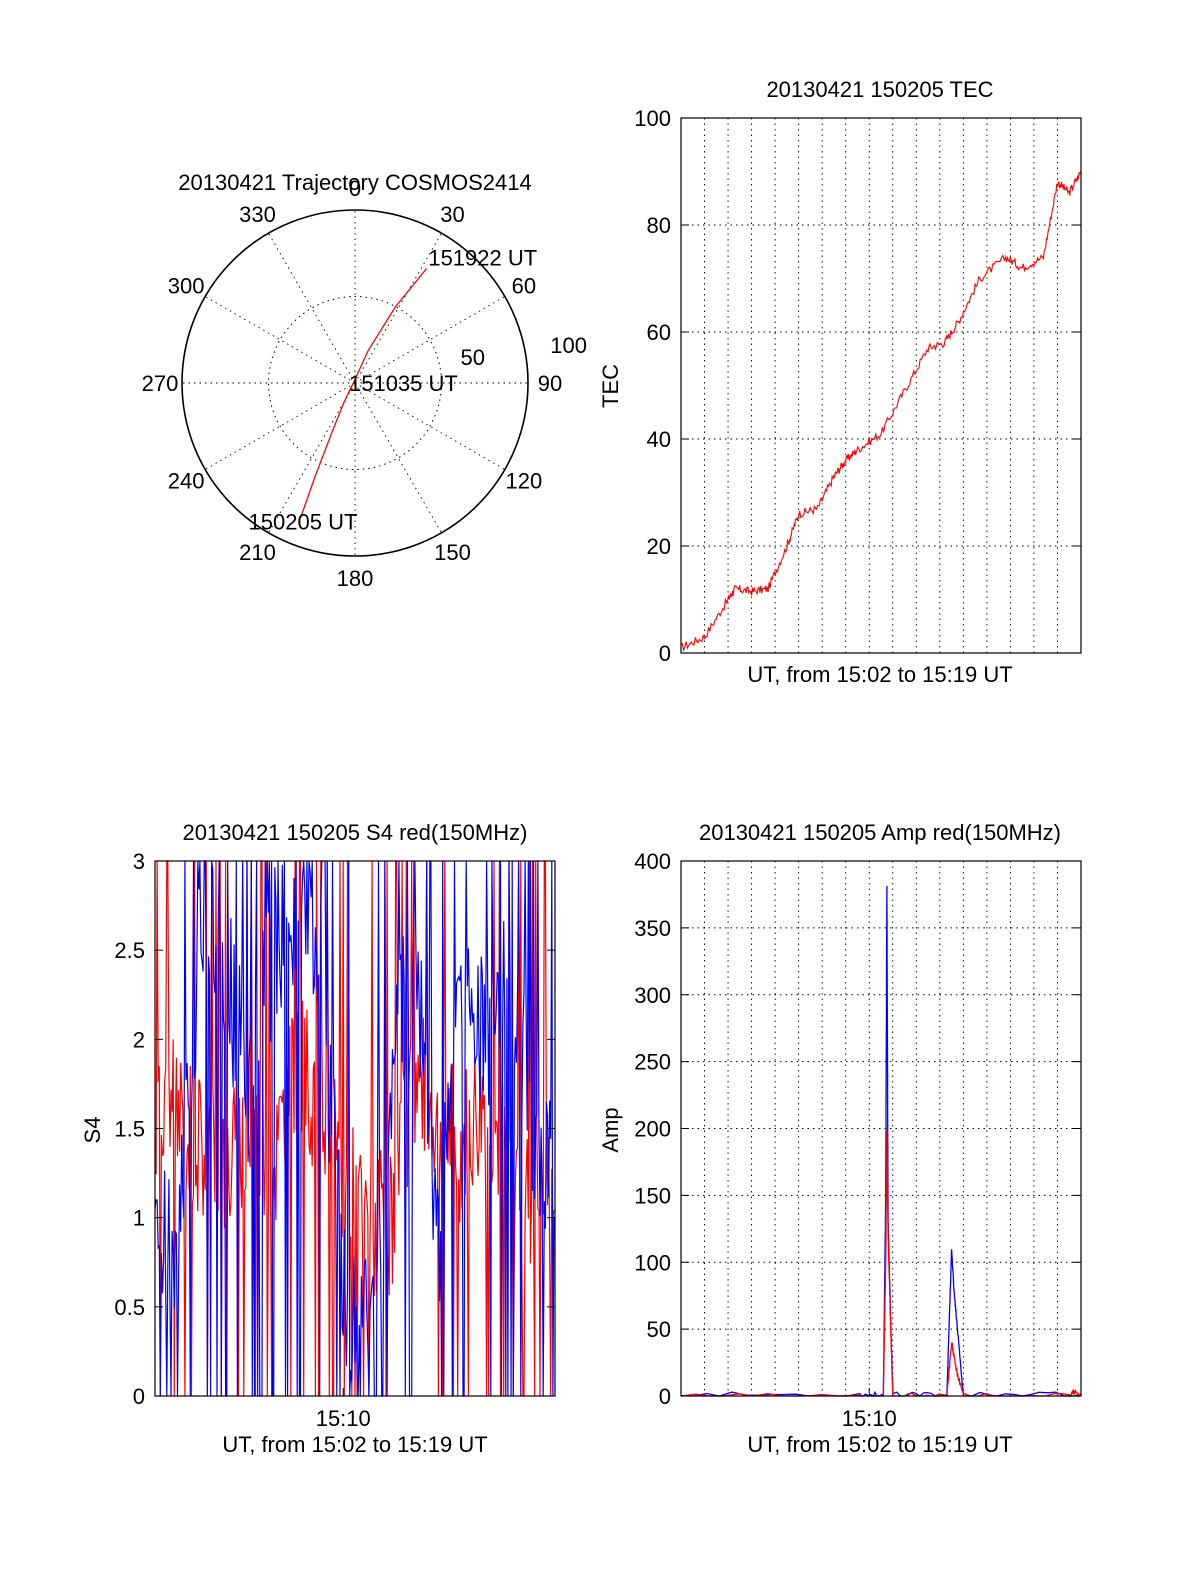 This screenshot has width=1200, height=1575. I want to click on y-tick-label: 60, so click(659, 332).